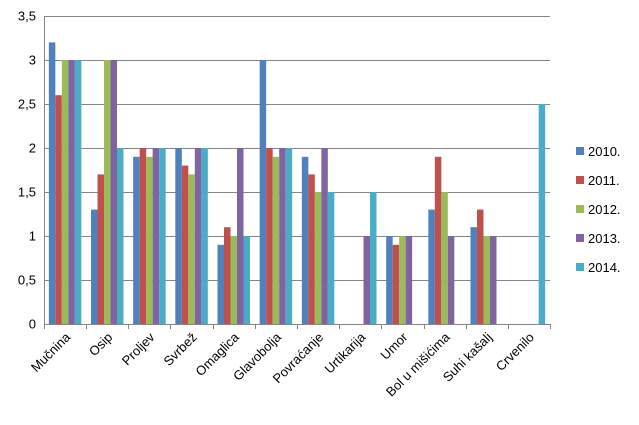 The width and height of the screenshot is (639, 425). I want to click on legend-label: 2014., so click(604, 267).